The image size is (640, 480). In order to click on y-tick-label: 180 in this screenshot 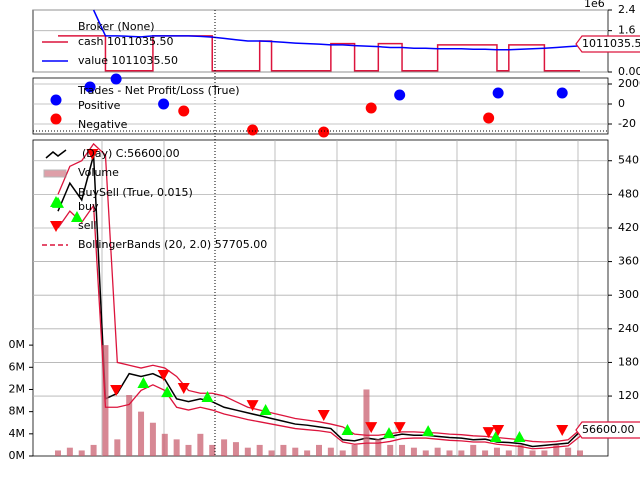, I will do `click(628, 361)`.